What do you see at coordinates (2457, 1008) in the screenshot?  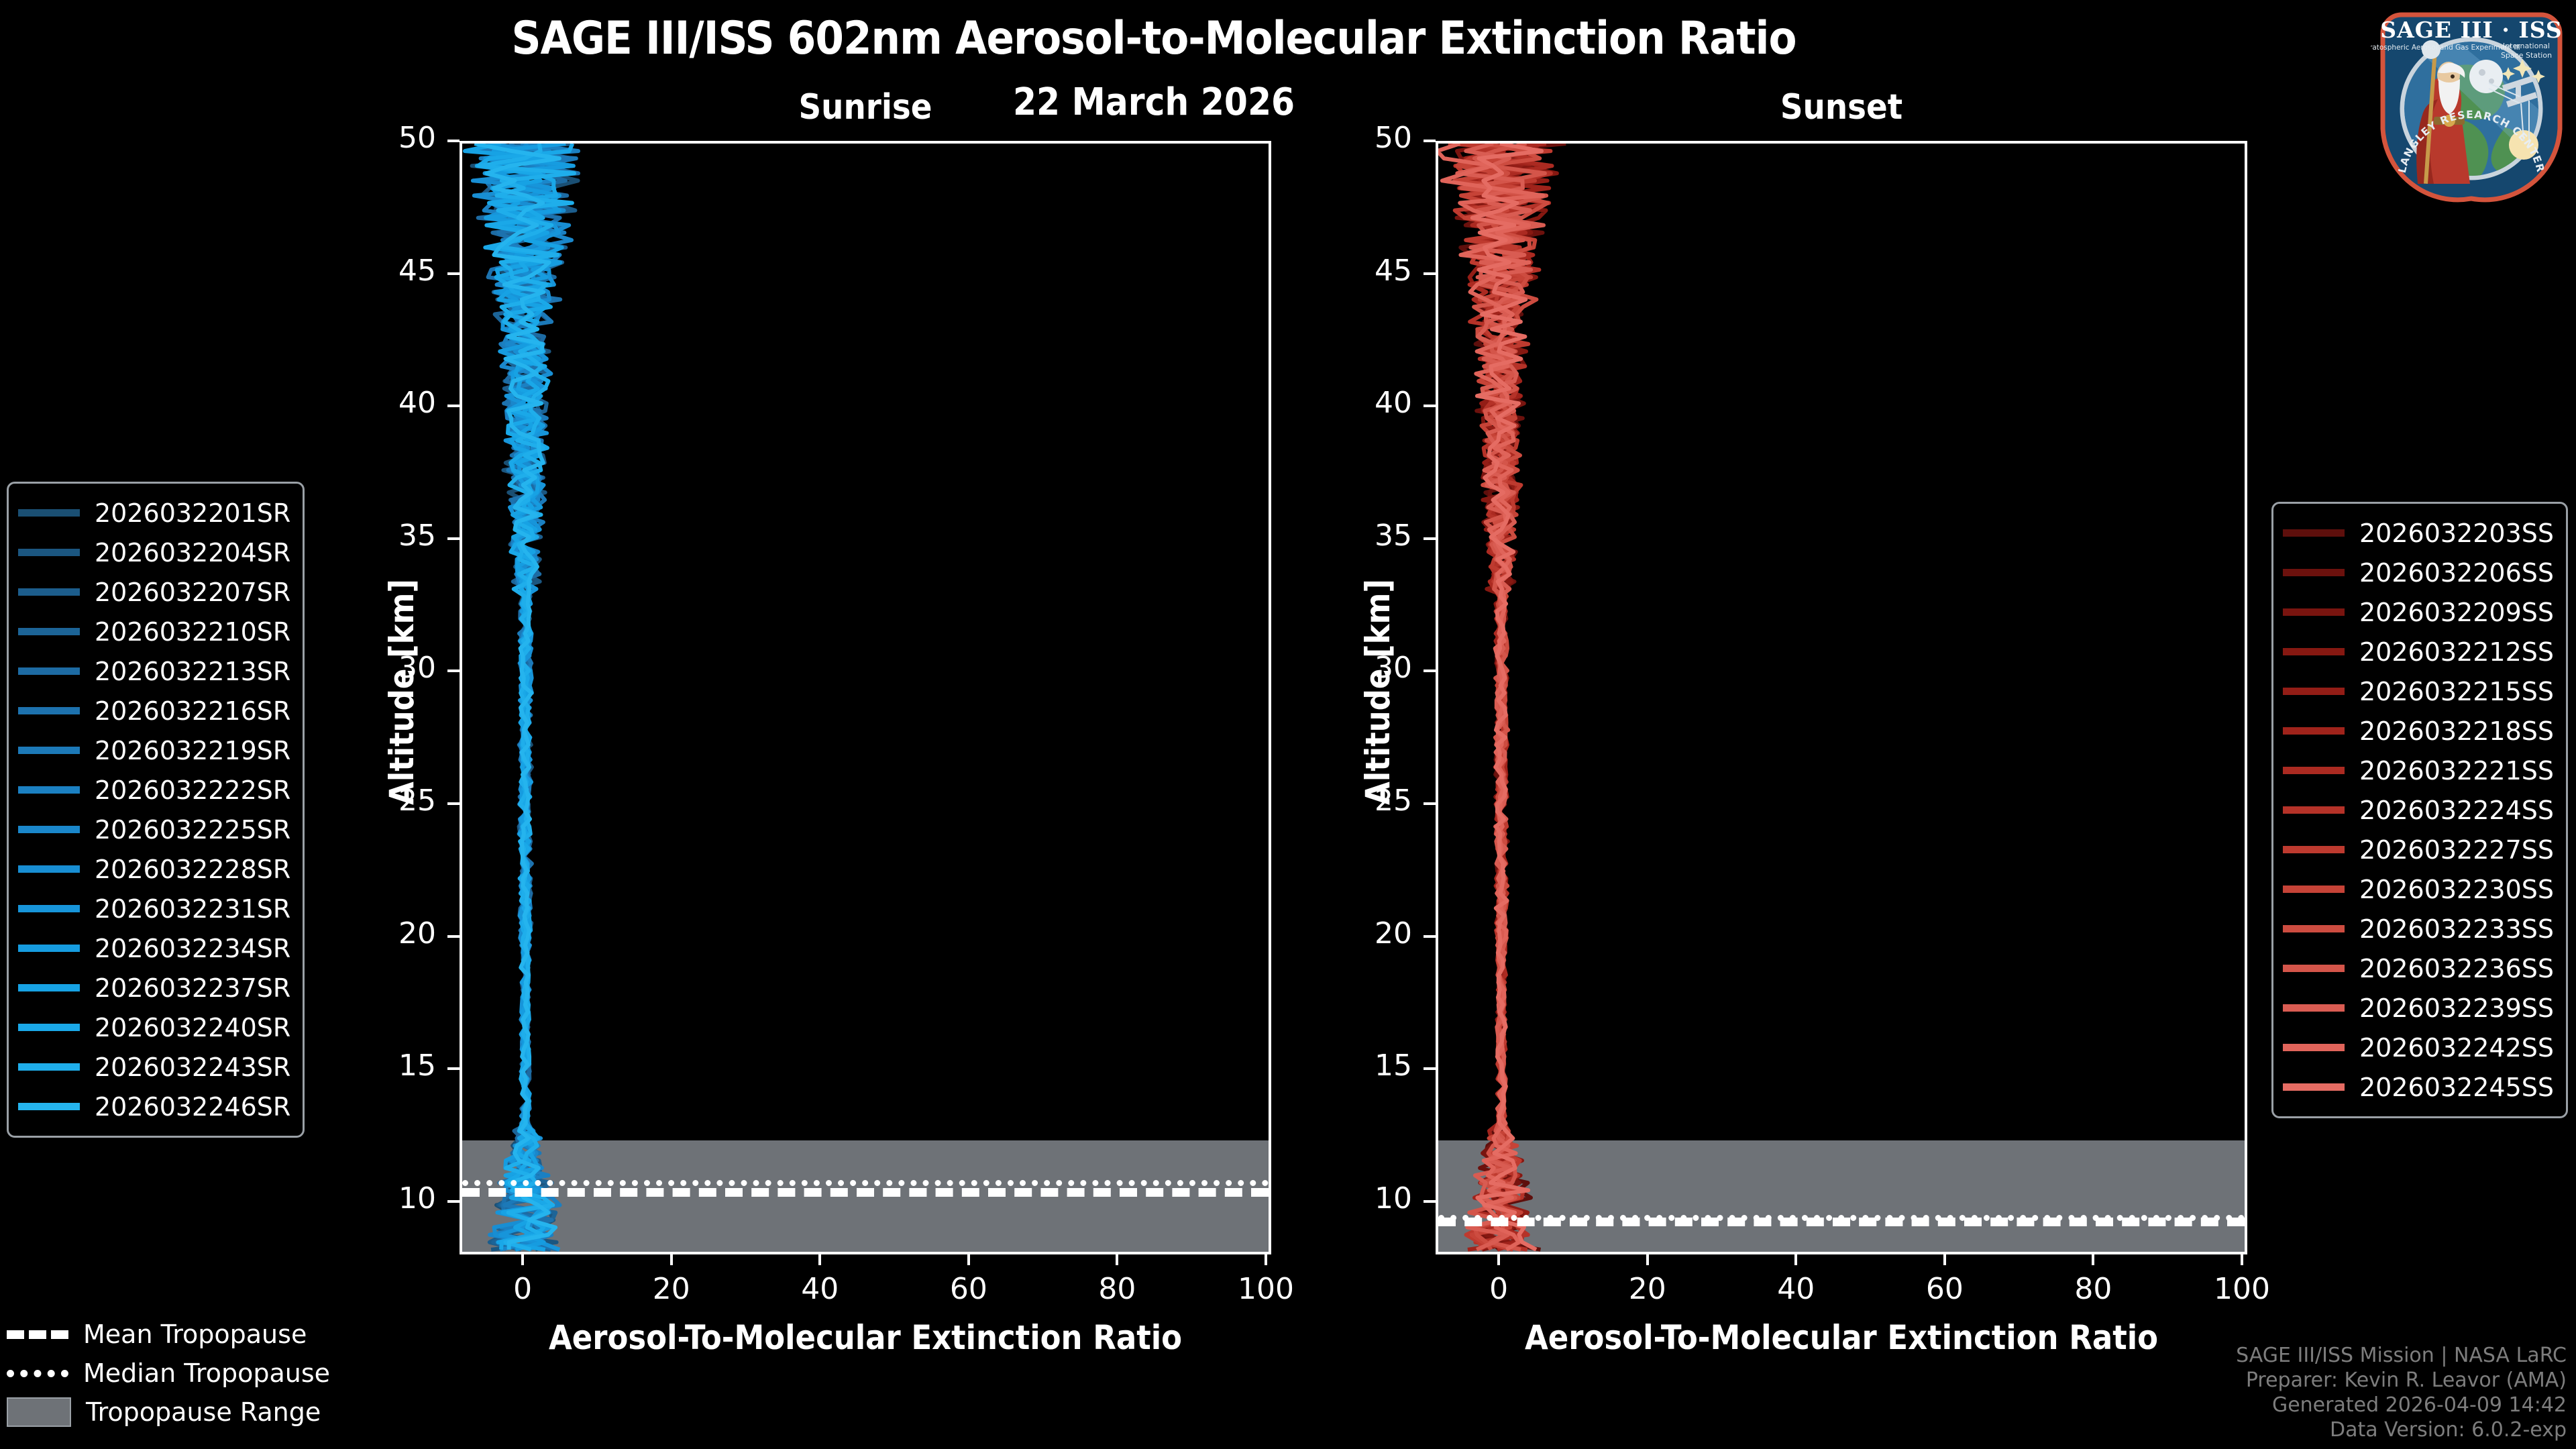 I see `legend-label: 2026032239SS` at bounding box center [2457, 1008].